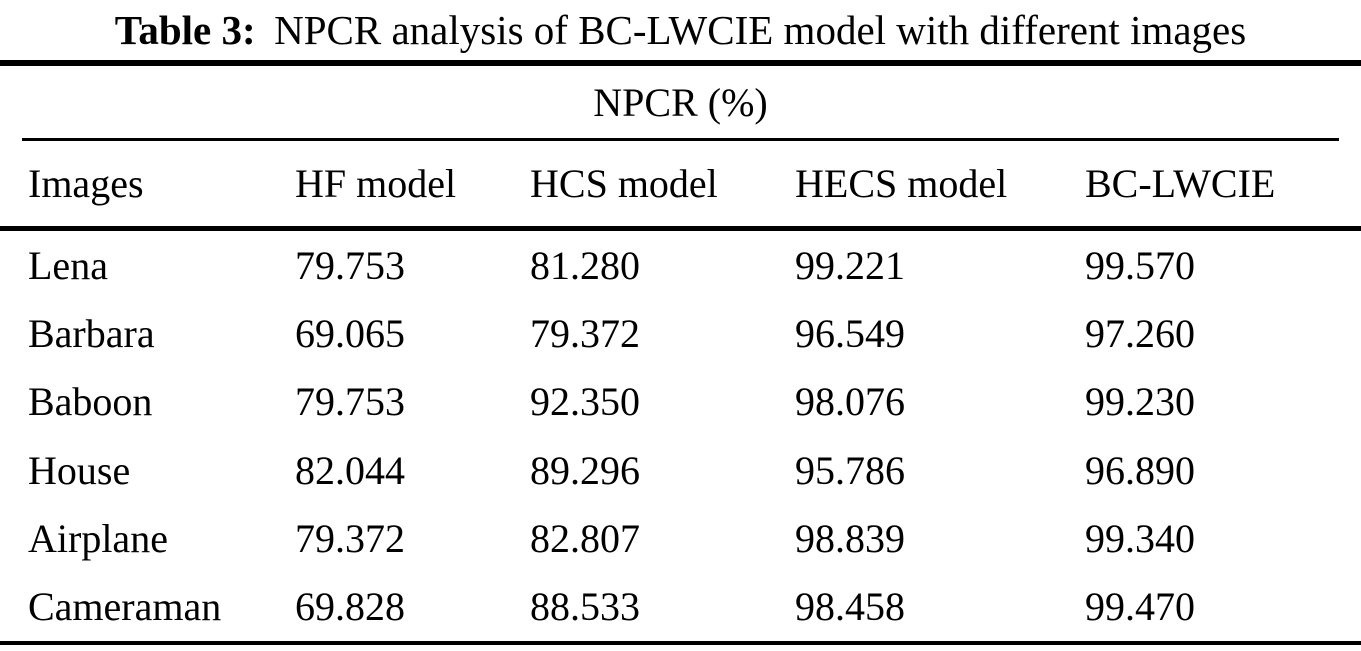 The height and width of the screenshot is (651, 1361). I want to click on table-caption-label: Table 3:, so click(185, 30).